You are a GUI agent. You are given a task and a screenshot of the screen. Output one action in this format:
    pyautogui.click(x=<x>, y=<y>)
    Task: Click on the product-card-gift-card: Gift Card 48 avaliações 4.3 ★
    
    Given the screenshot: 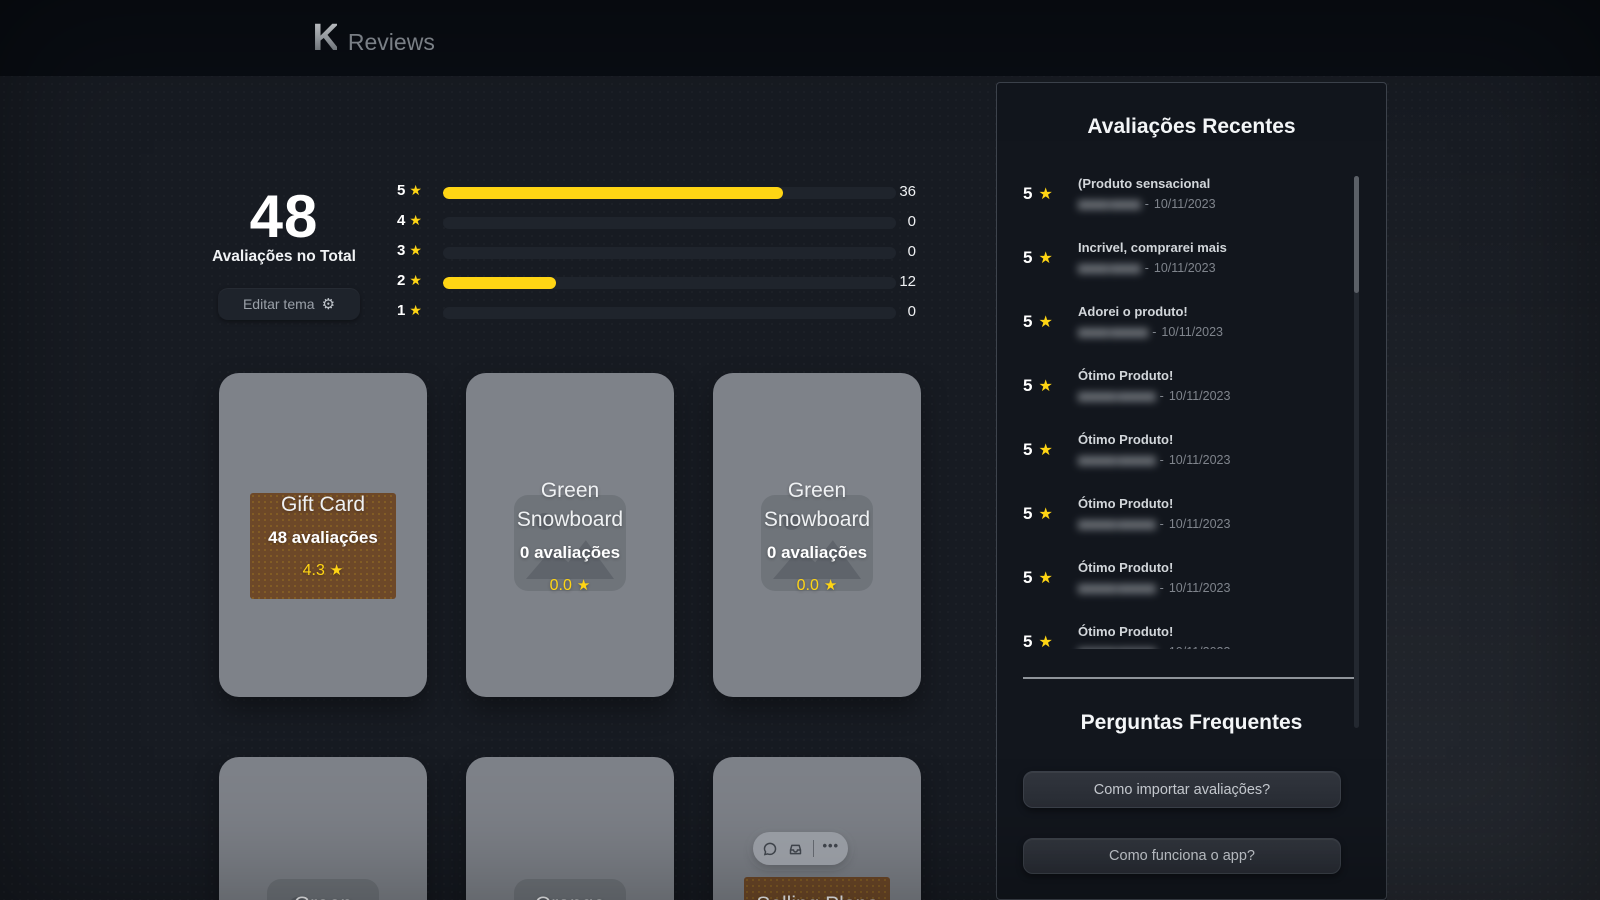 What is the action you would take?
    pyautogui.click(x=323, y=535)
    